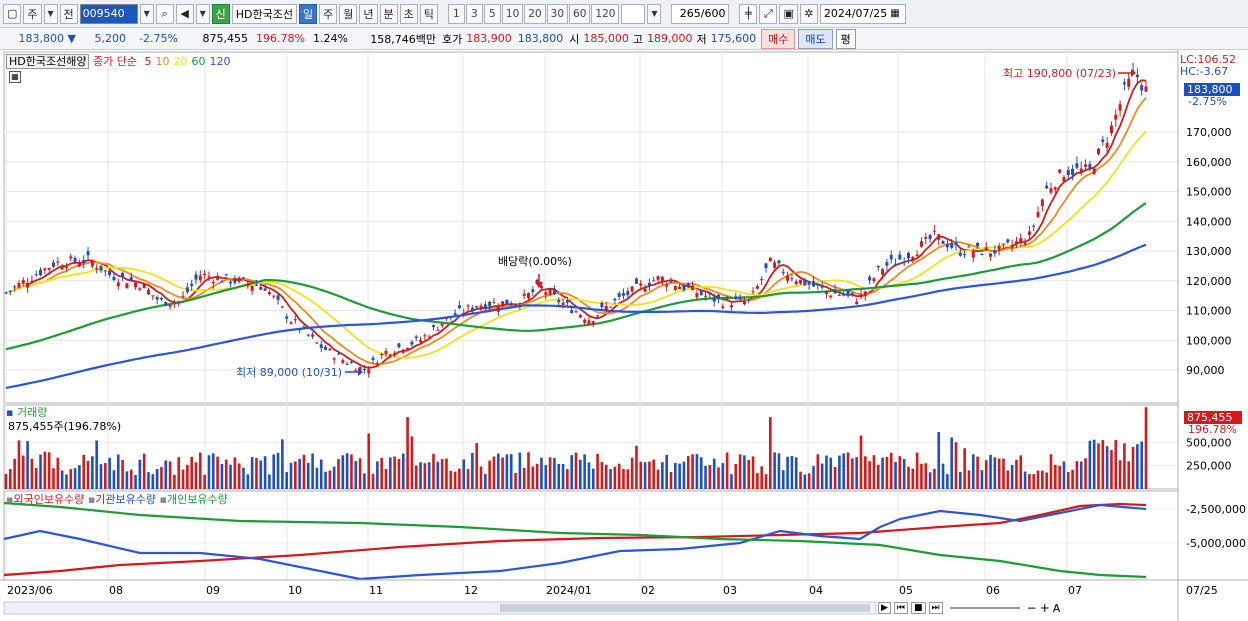 The width and height of the screenshot is (1248, 621). Describe the element at coordinates (901, 608) in the screenshot. I see `rewind-icon: ⏮` at that location.